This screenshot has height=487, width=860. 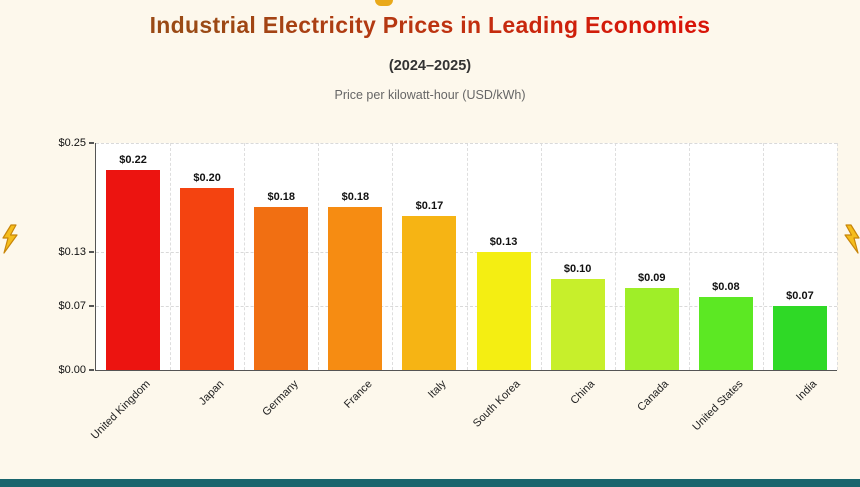 I want to click on x-axis-label-text: United Kingdom, so click(x=120, y=410).